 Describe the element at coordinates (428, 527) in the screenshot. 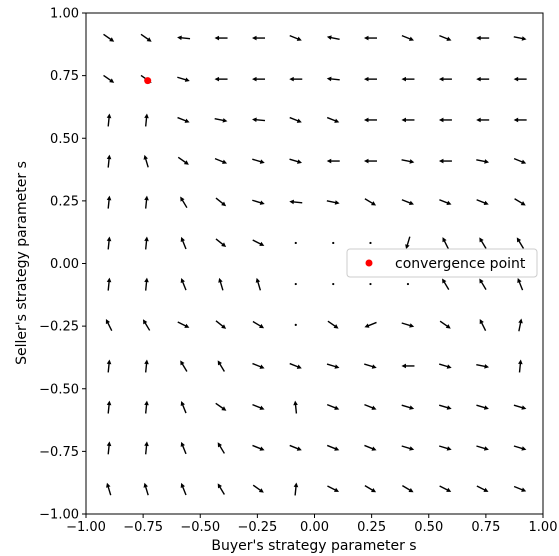

I see `x-tick-label: 0.50` at that location.